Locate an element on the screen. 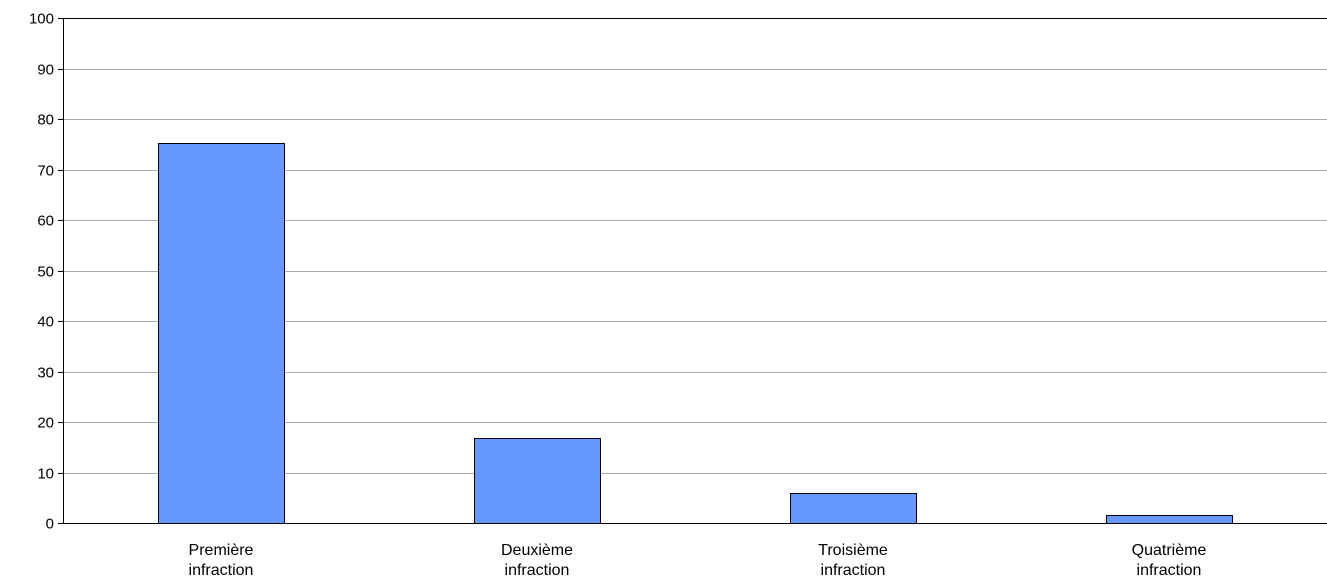  y-tick-label-70: 70 is located at coordinates (45, 171).